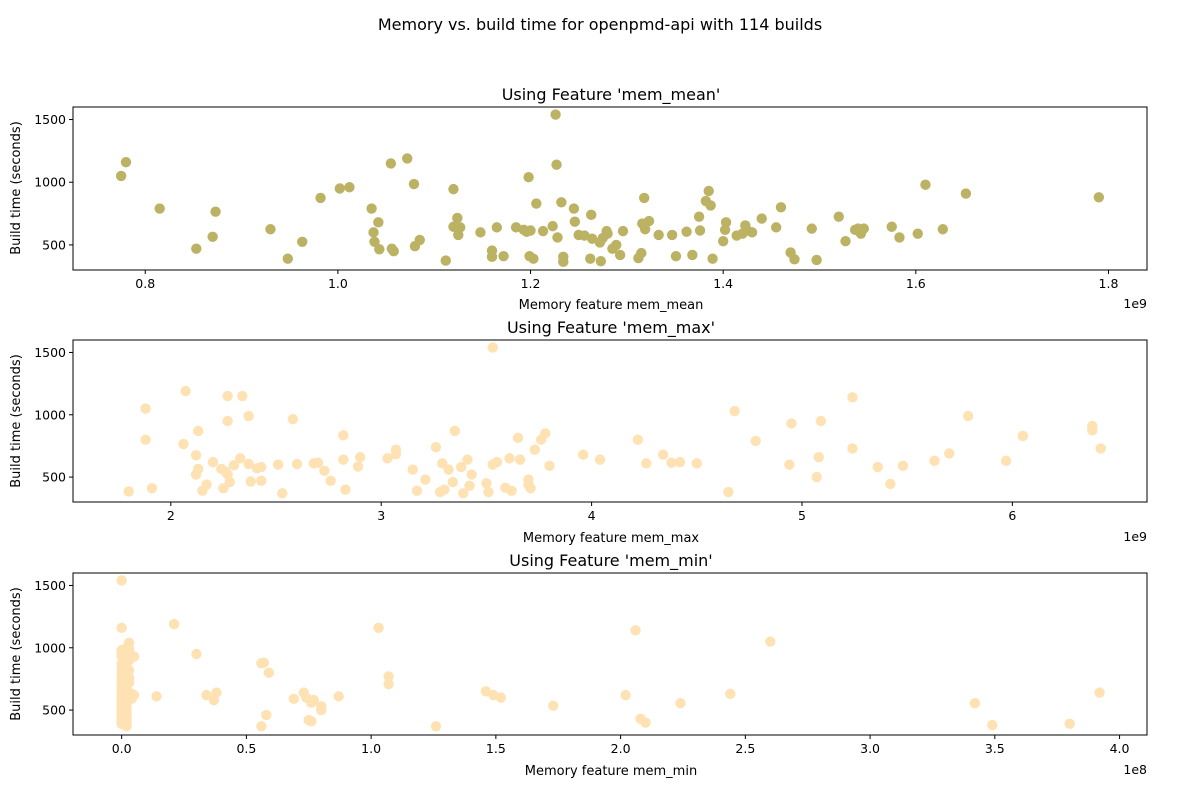 Image resolution: width=1200 pixels, height=800 pixels. I want to click on x-tick-label: 1.8, so click(1109, 283).